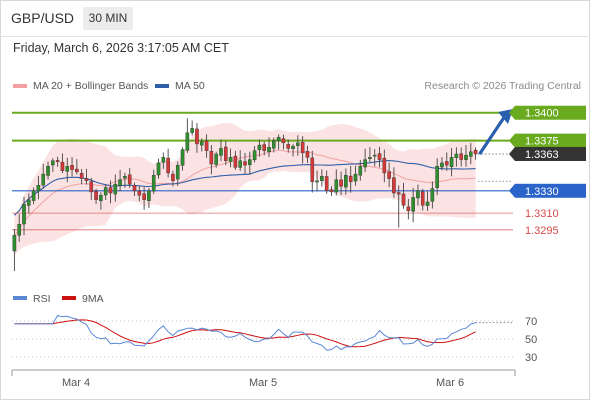 Image resolution: width=590 pixels, height=400 pixels. I want to click on symbol-title: GBP/USD, so click(43, 18).